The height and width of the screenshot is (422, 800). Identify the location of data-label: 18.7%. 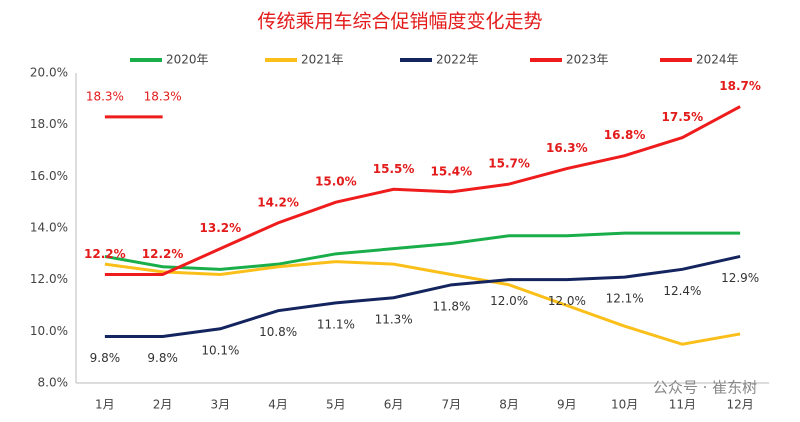
(740, 86).